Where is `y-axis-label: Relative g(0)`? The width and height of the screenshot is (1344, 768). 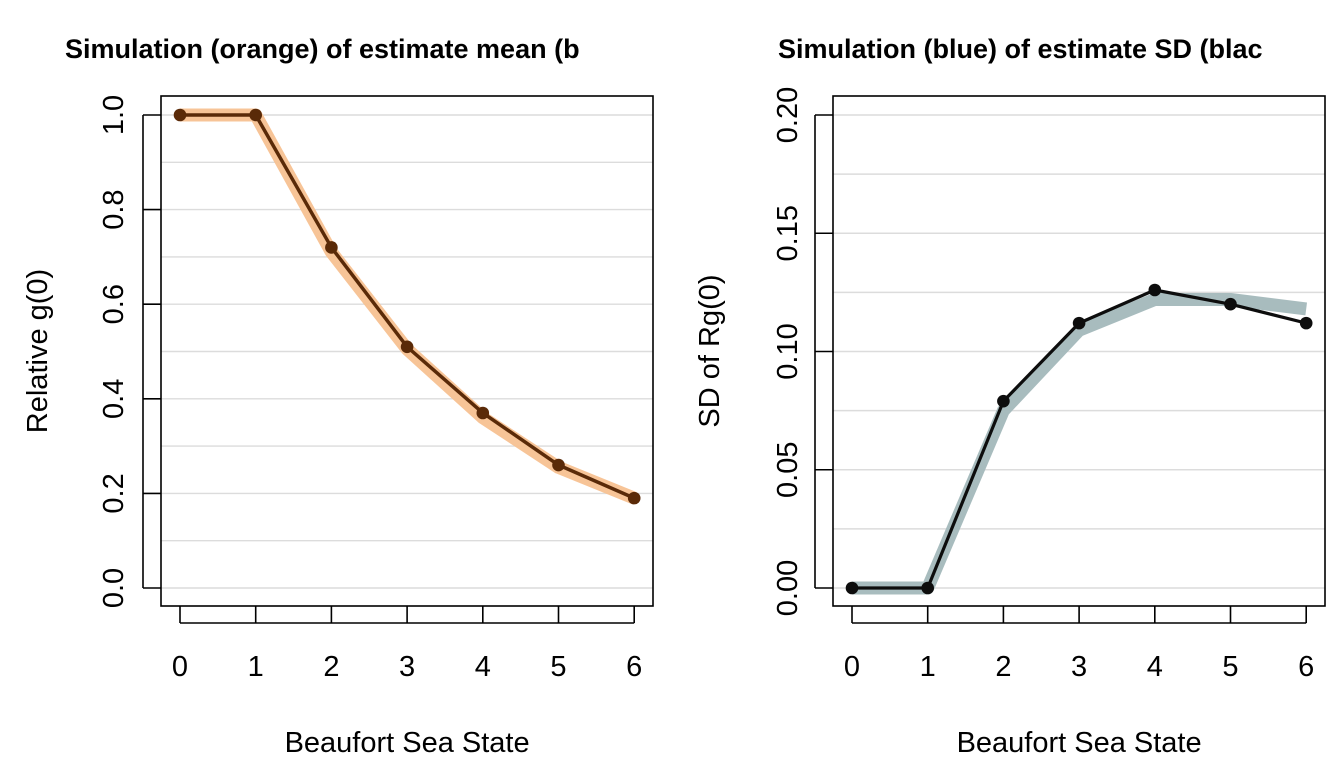
y-axis-label: Relative g(0) is located at coordinates (38, 351).